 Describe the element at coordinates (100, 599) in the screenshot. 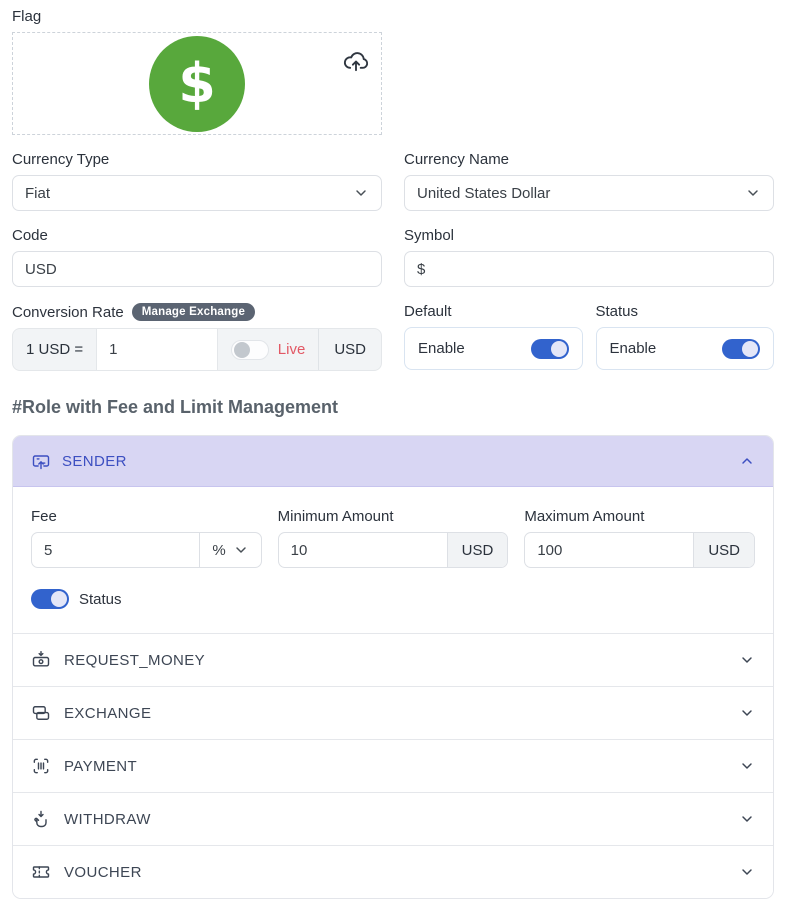

I see `sender-status-label: Status` at that location.